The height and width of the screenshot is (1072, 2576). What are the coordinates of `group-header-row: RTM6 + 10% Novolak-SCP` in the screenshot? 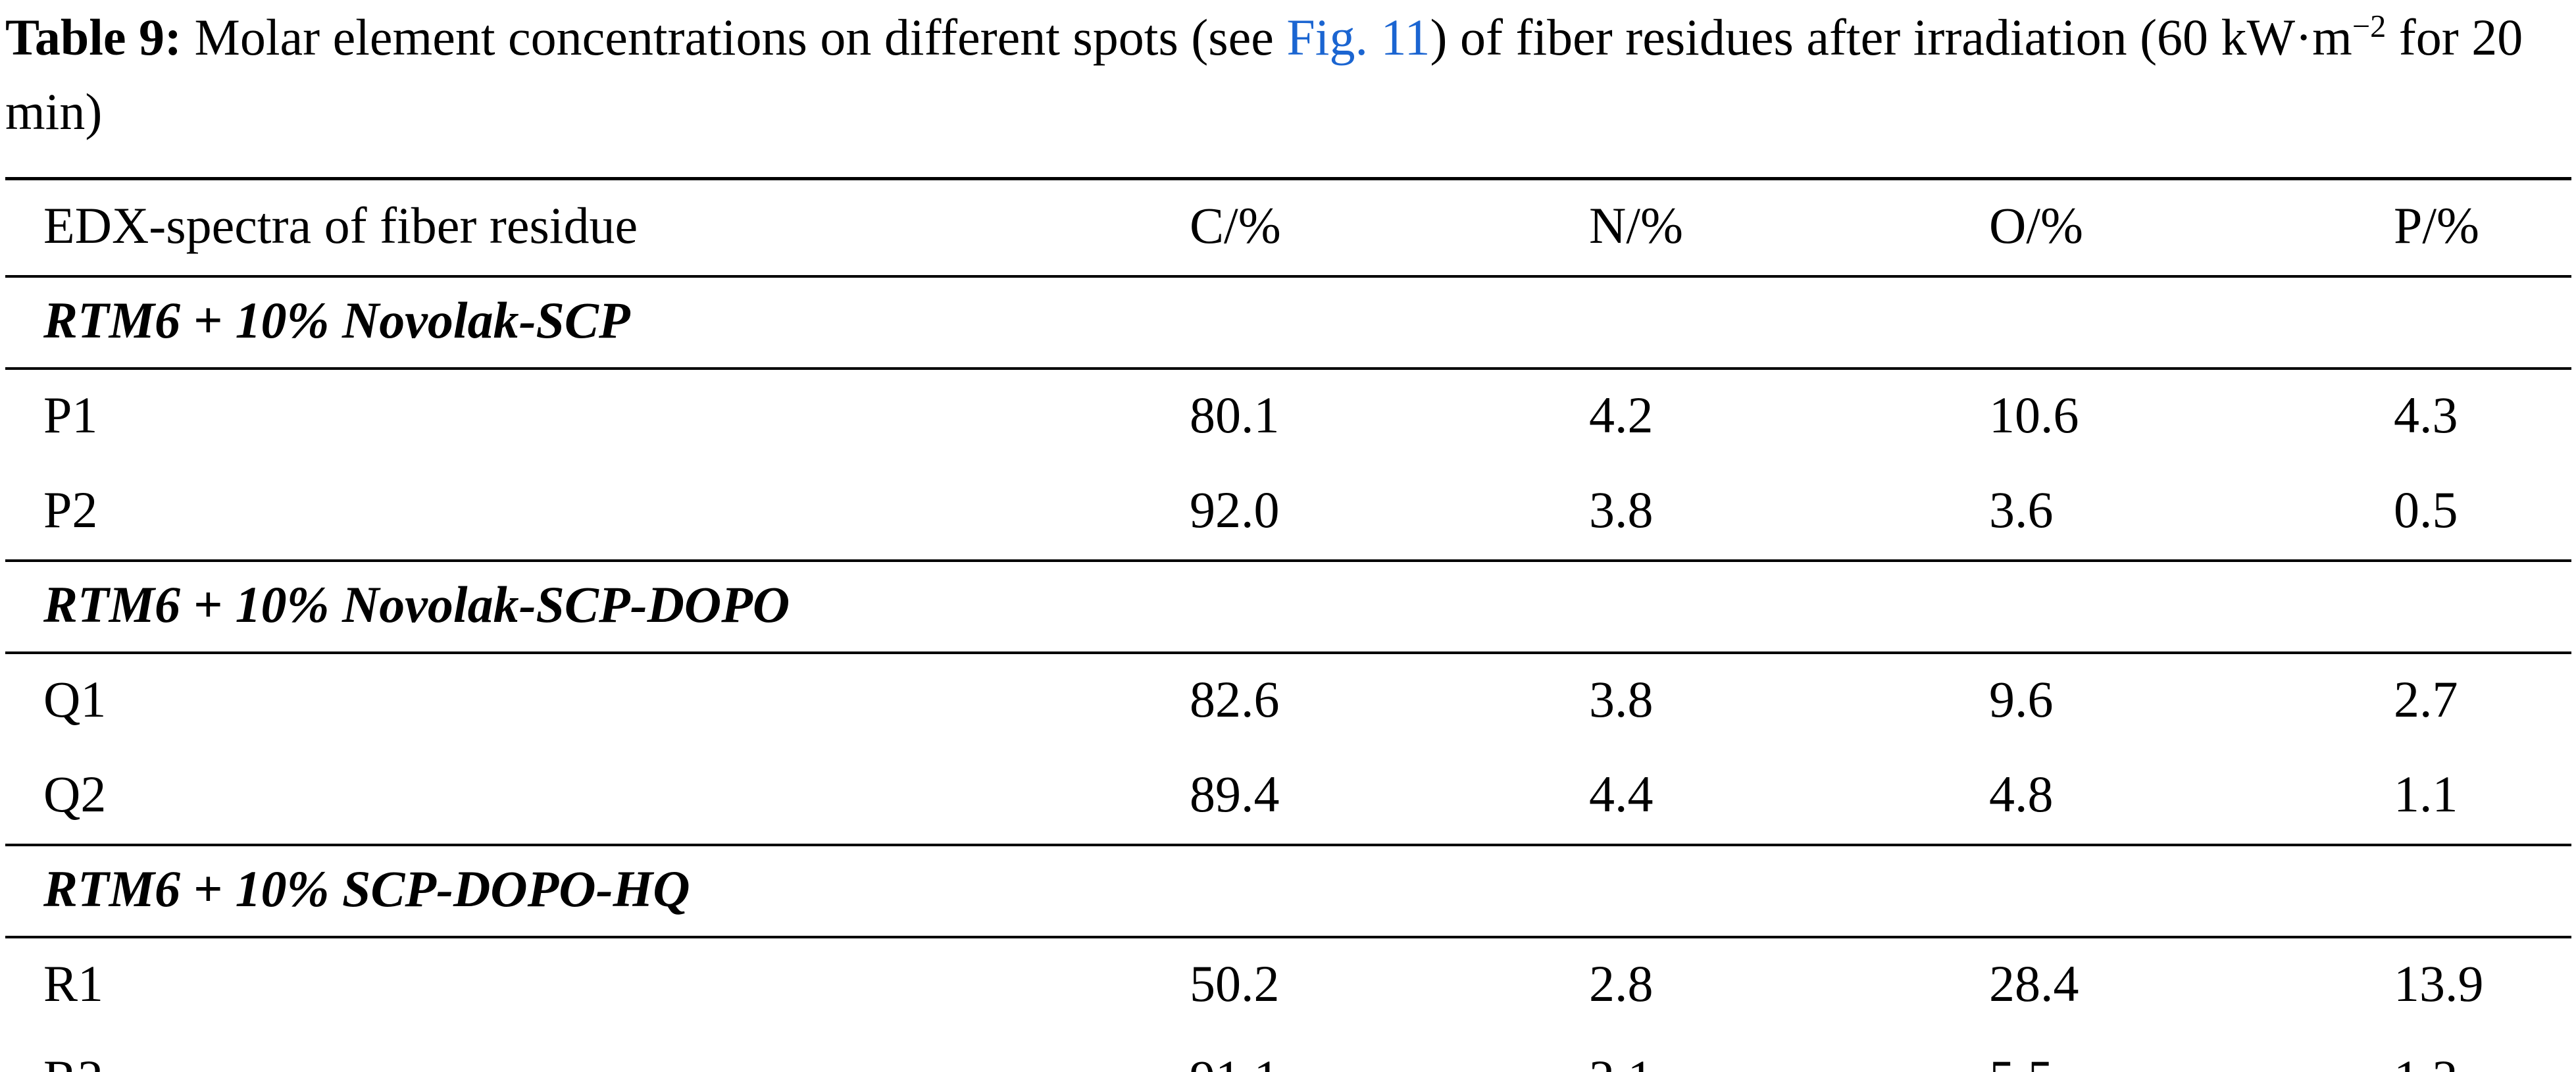 It's located at (1288, 323).